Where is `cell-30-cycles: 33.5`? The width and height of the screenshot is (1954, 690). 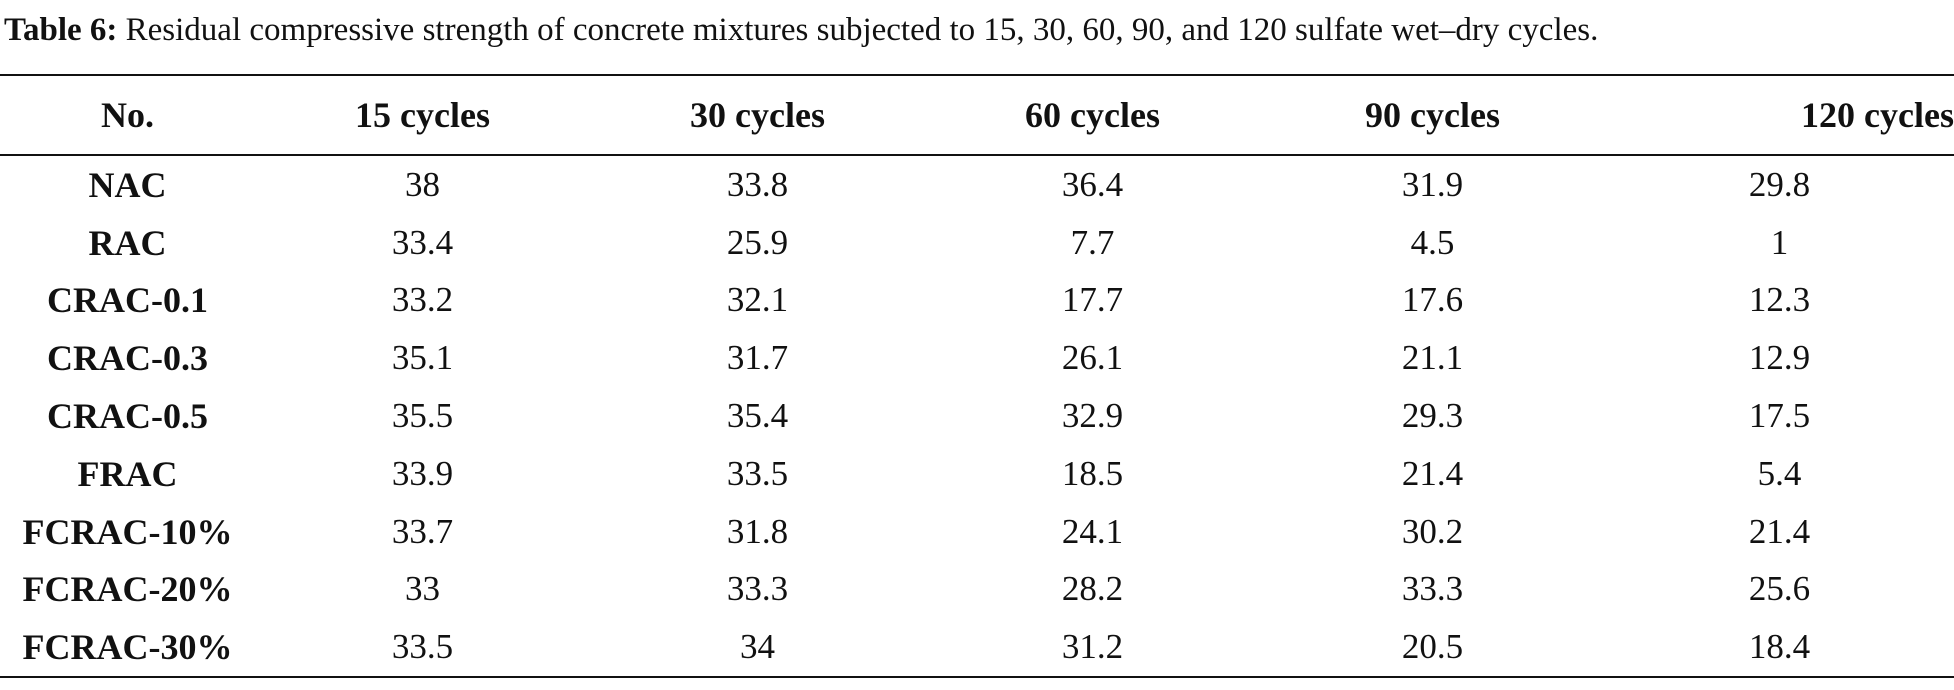 cell-30-cycles: 33.5 is located at coordinates (757, 473).